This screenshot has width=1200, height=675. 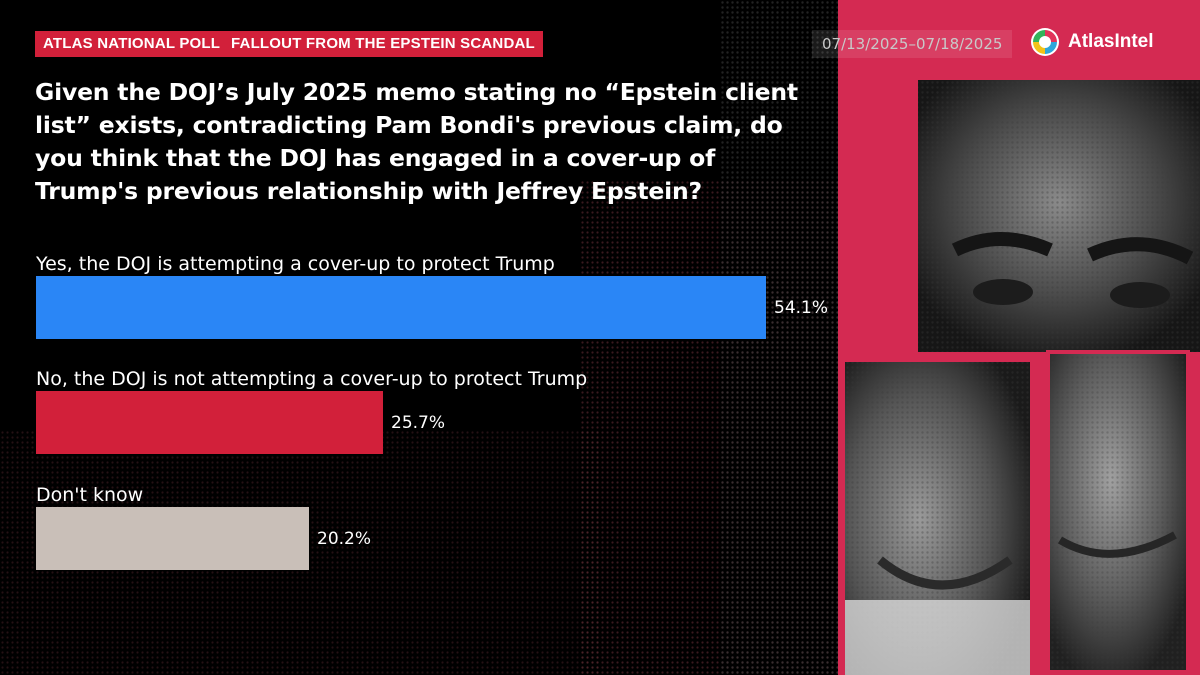 I want to click on value-label-no: 25.7%, so click(x=418, y=423).